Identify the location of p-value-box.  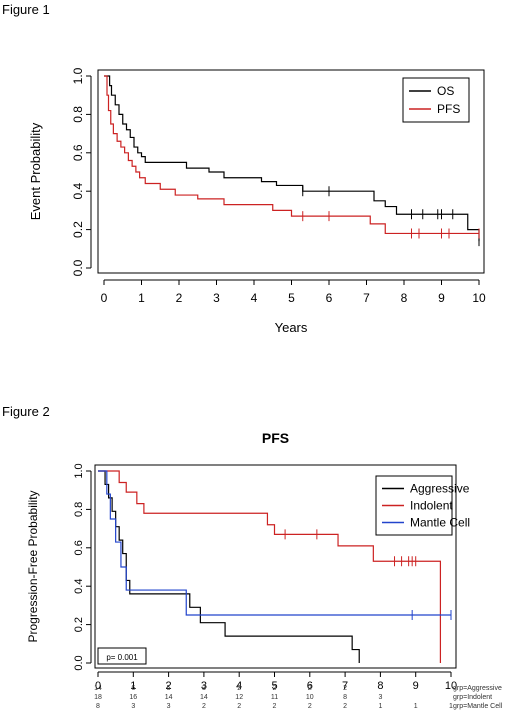
(122, 656).